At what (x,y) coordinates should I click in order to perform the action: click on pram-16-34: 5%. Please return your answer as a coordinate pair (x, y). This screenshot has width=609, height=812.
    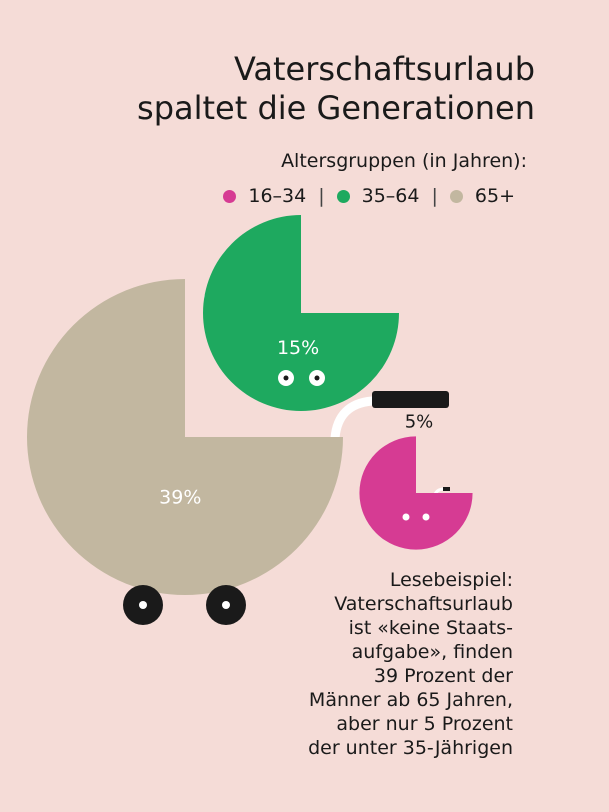
    Looking at the image, I should click on (416, 480).